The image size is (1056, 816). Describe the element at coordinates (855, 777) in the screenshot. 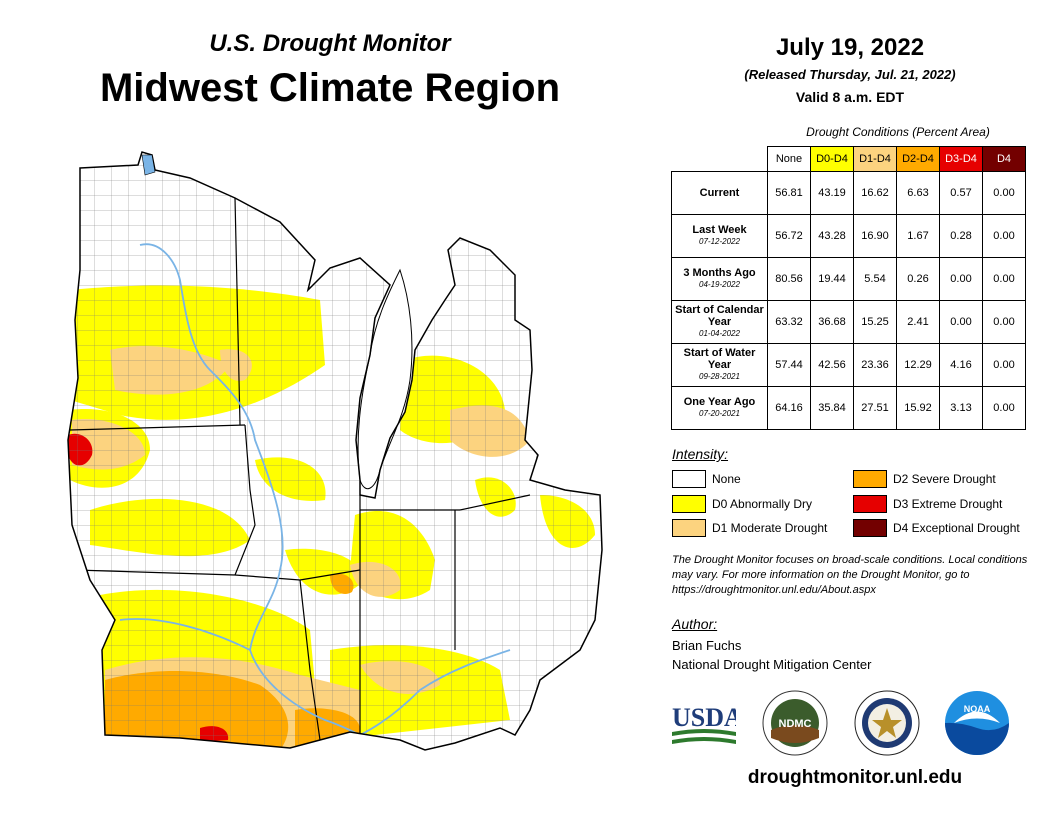

I see `website-url: droughtmonitor.unl.edu` at that location.